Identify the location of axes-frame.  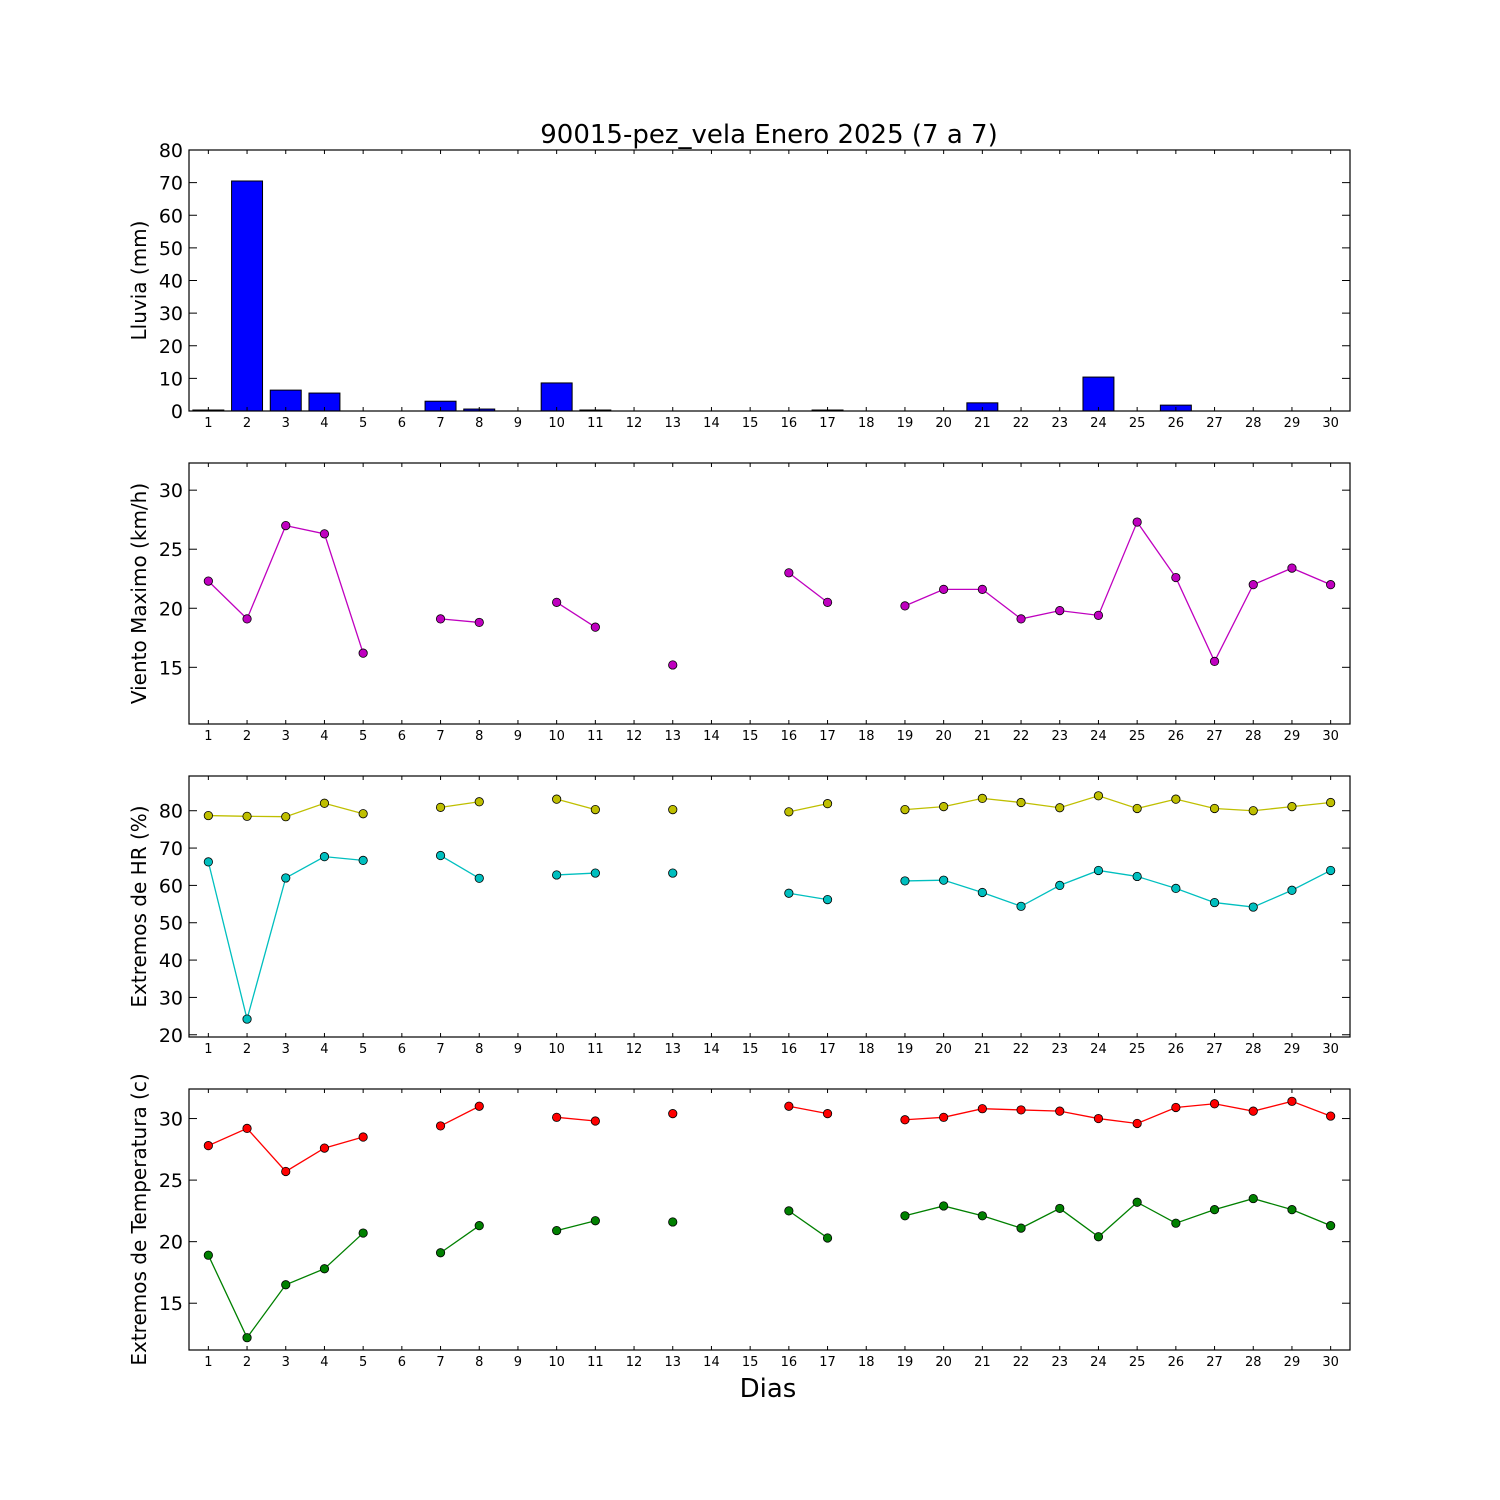
(769, 280).